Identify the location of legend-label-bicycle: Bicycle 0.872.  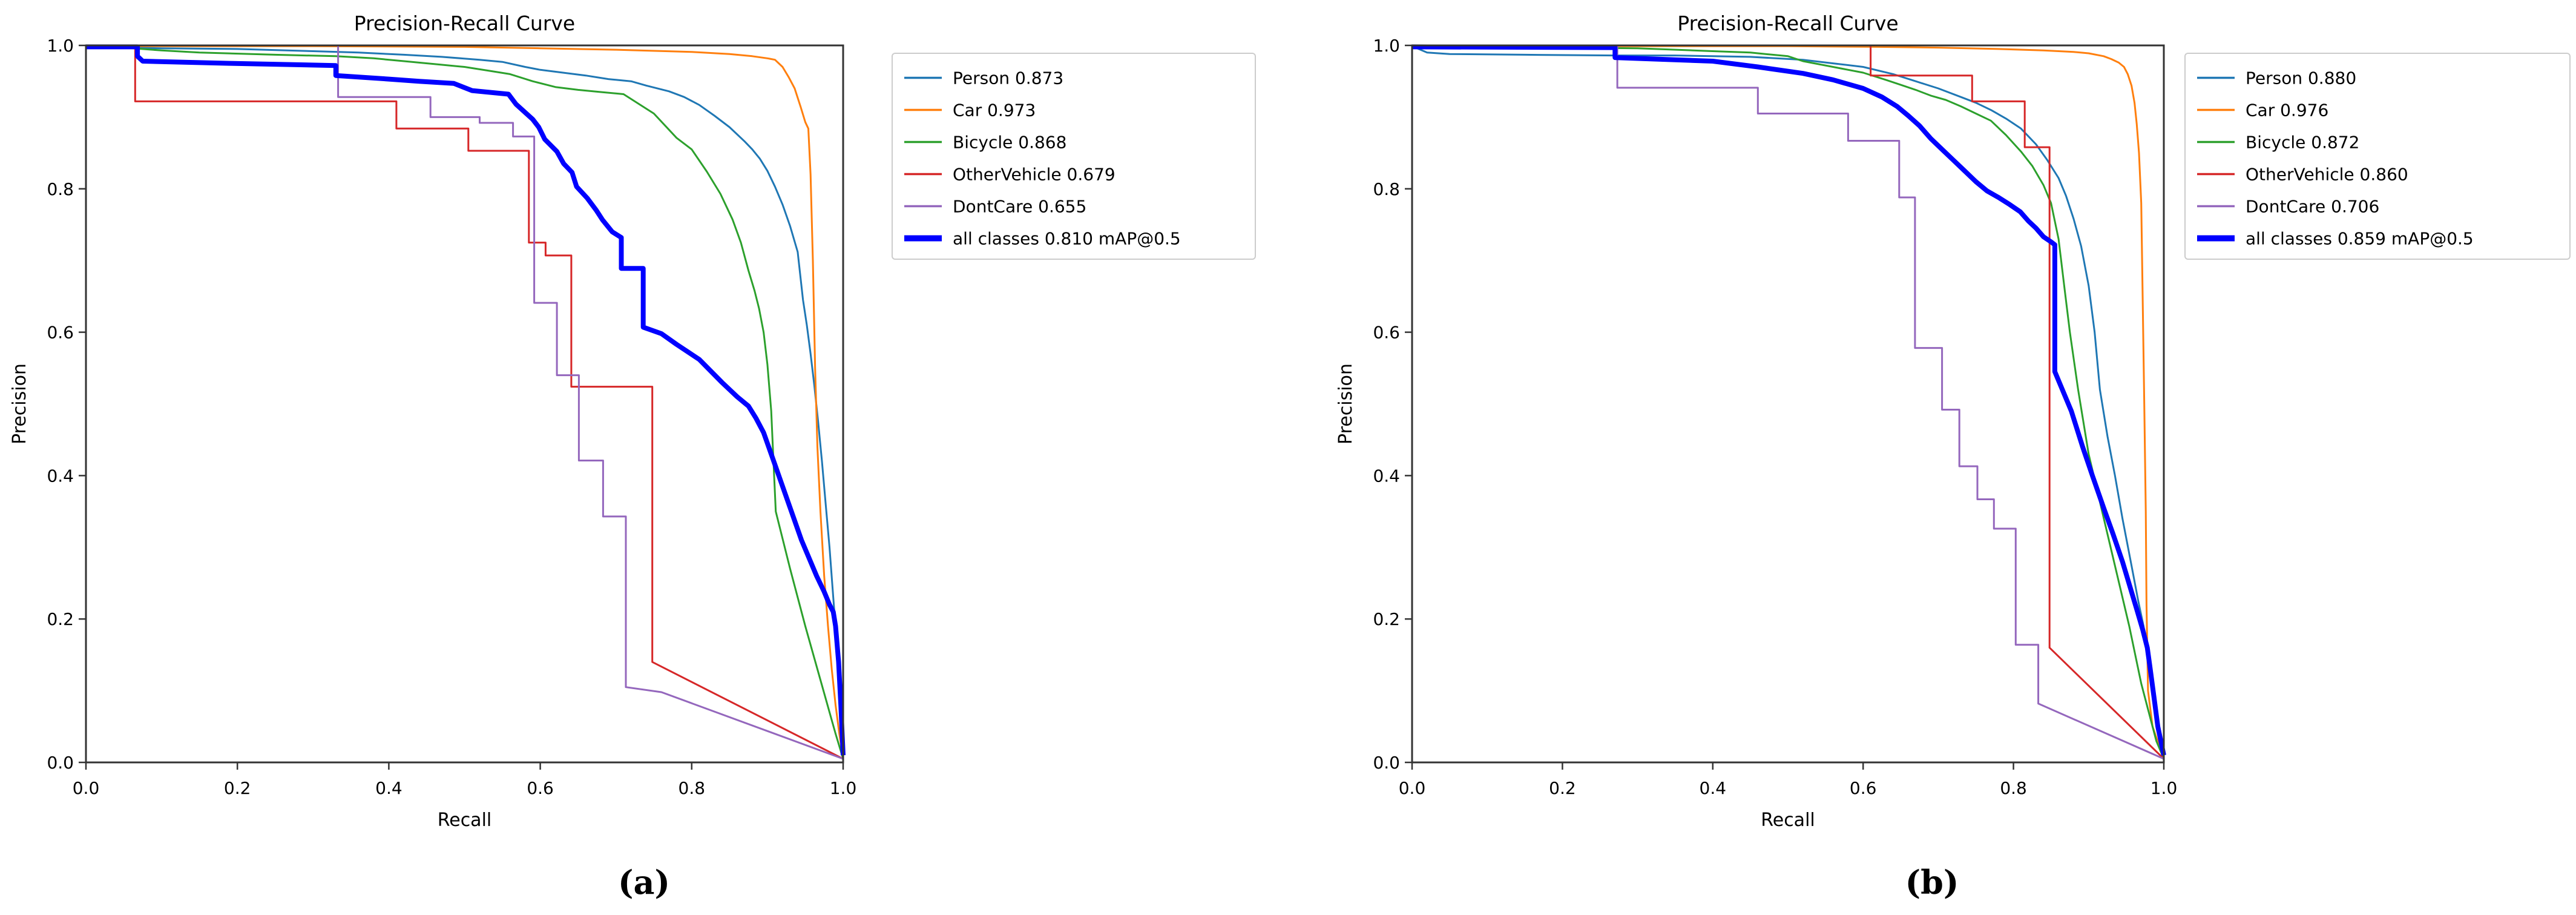
(2302, 143).